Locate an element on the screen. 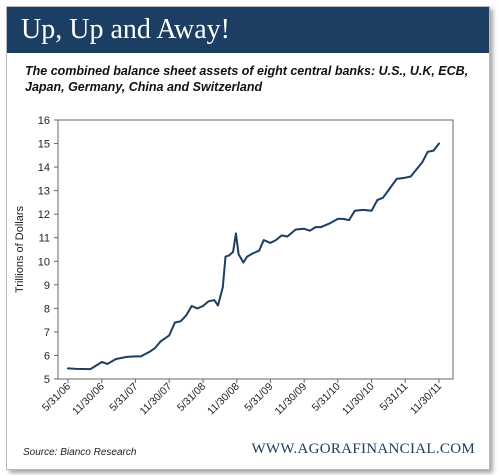  y-tick-label: 6 is located at coordinates (47, 356).